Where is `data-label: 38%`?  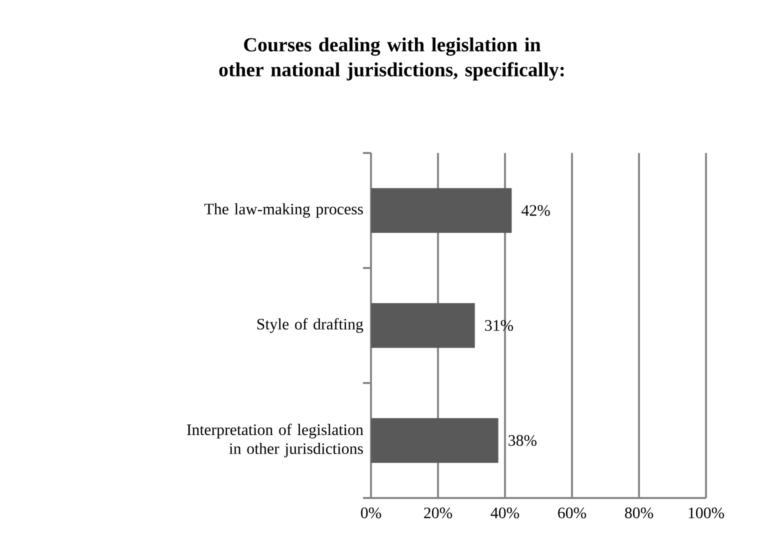 data-label: 38% is located at coordinates (522, 440).